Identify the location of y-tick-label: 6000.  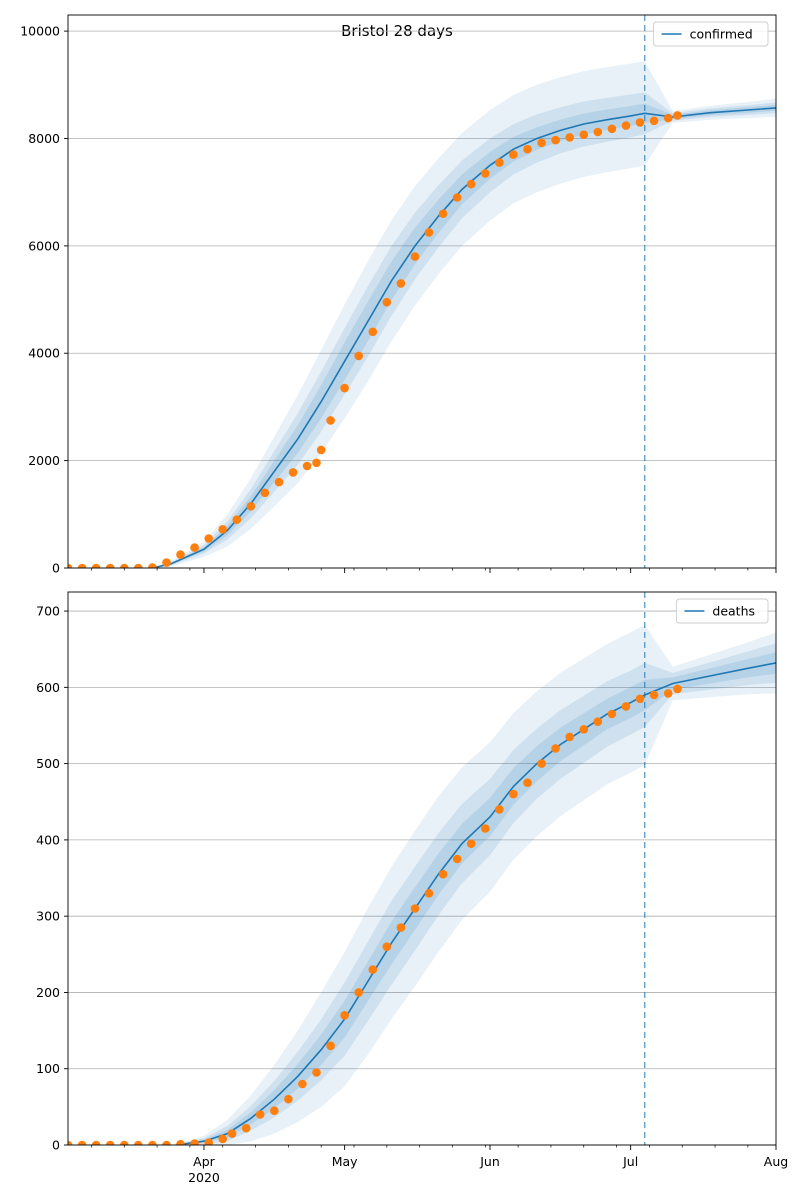
(44, 245).